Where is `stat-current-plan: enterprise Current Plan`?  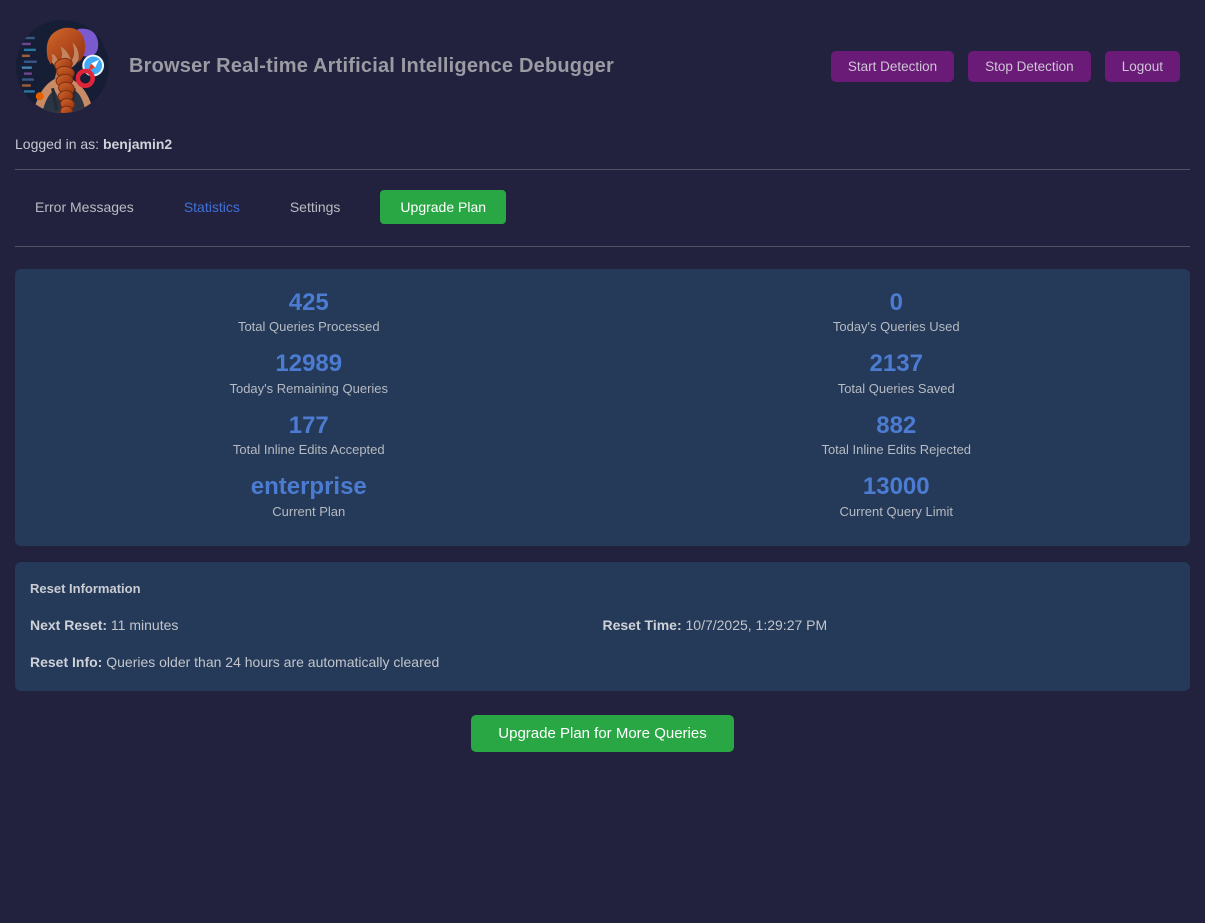
stat-current-plan: enterprise Current Plan is located at coordinates (309, 496).